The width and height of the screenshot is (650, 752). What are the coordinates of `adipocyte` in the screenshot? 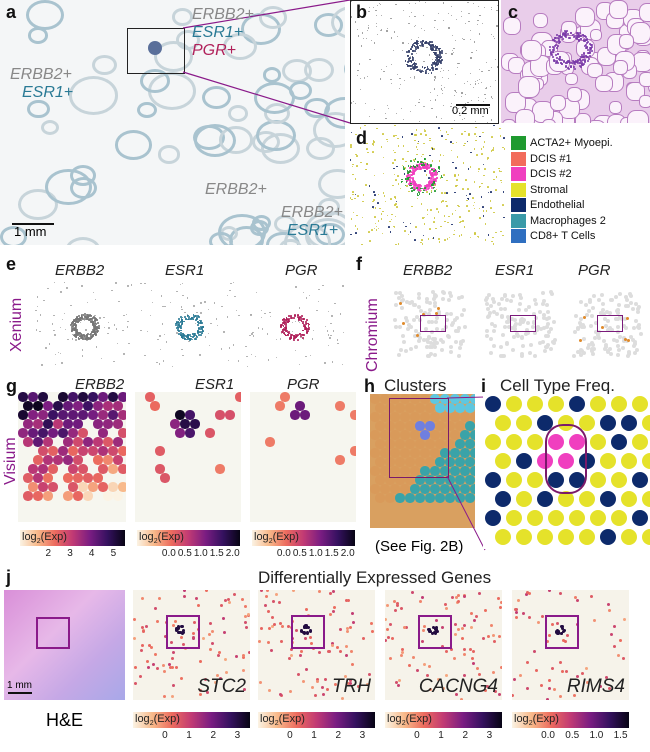 It's located at (596, 35).